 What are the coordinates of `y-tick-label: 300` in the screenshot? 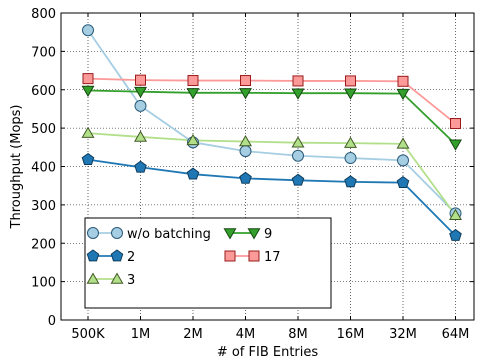 It's located at (43, 206).